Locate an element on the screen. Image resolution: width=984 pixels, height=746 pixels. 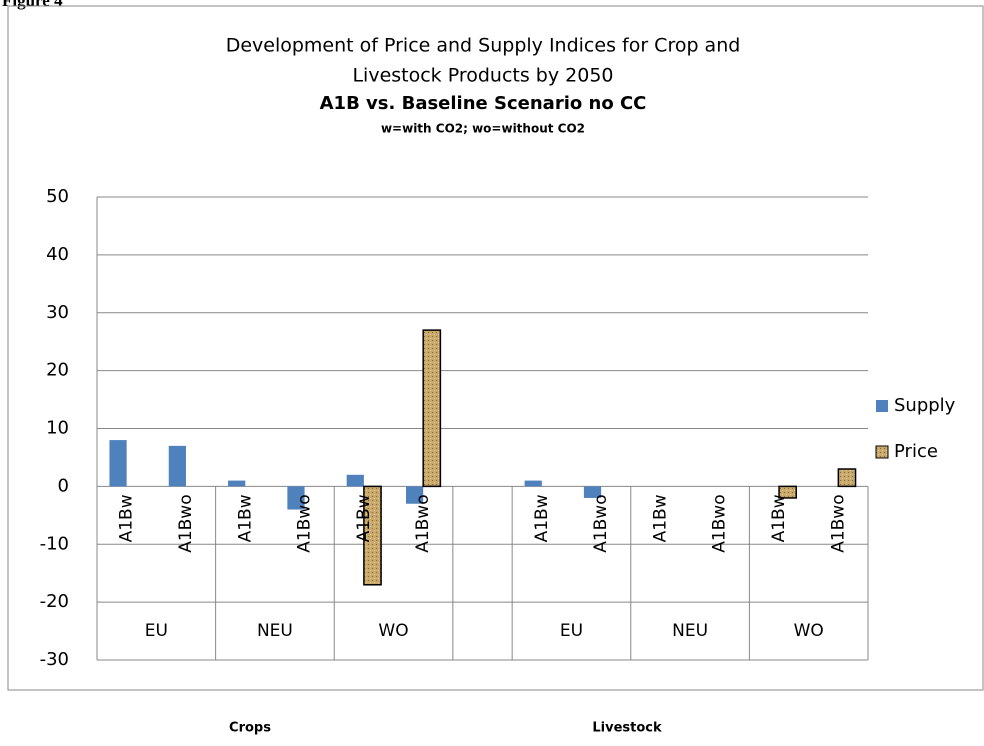
section-label: Livestock is located at coordinates (627, 728).